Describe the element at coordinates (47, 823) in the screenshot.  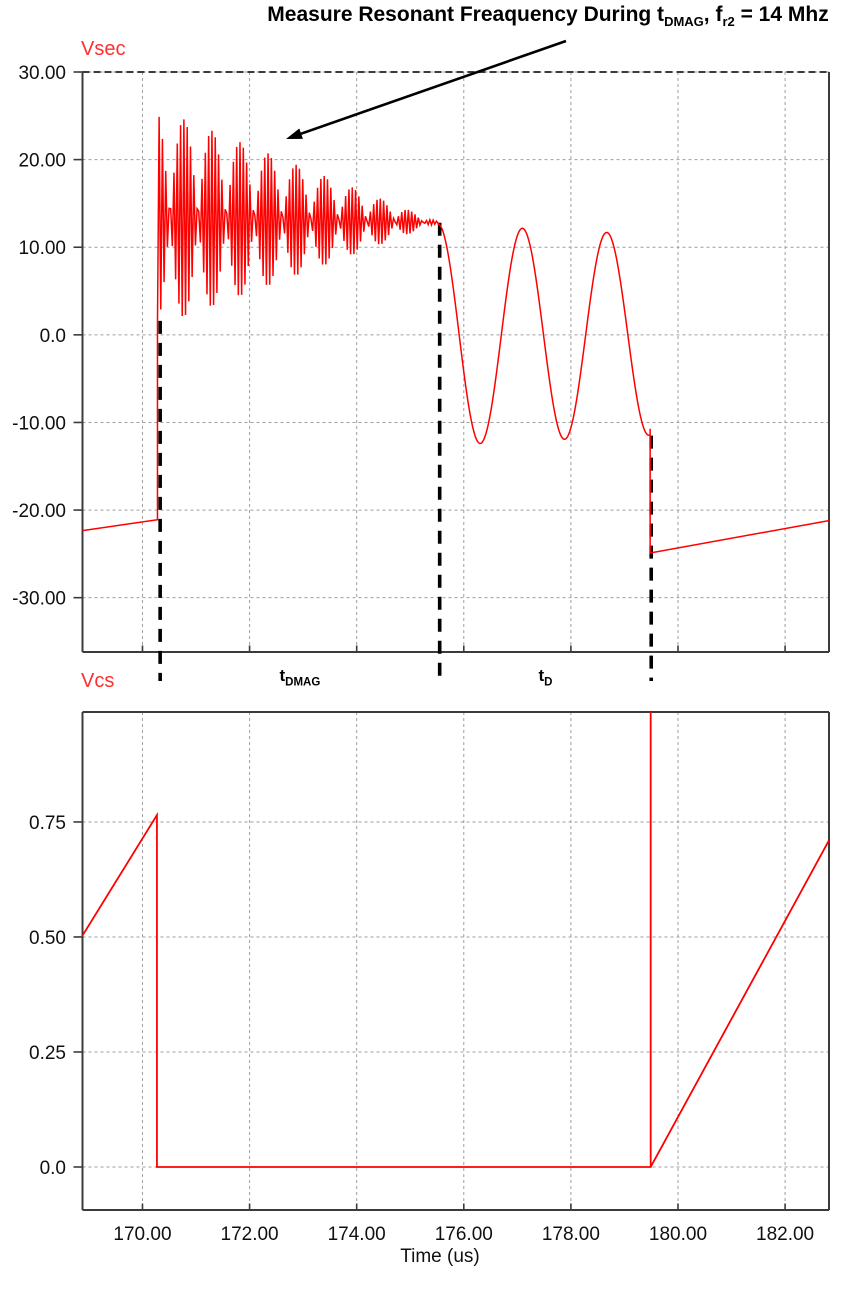
I see `y-tick-label: 0.75` at that location.